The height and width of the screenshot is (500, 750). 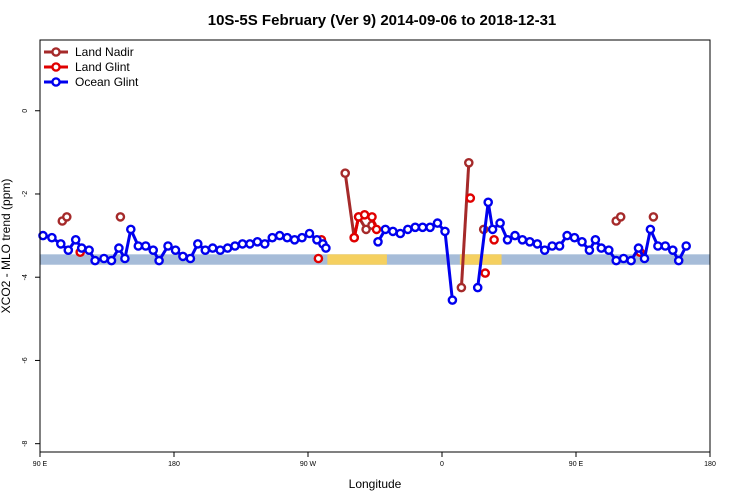 What do you see at coordinates (465, 225) in the screenshot?
I see `land-nadir-line` at bounding box center [465, 225].